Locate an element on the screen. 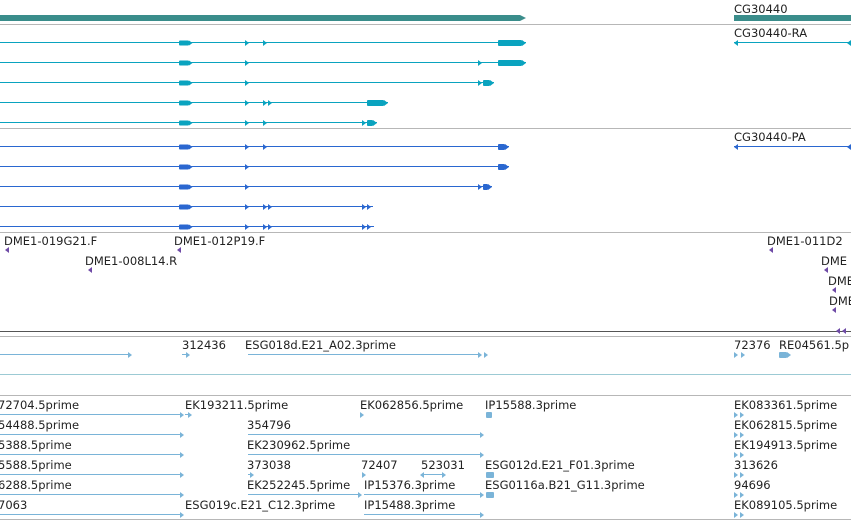 This screenshot has height=520, width=851. est-label: 94696 is located at coordinates (752, 485).